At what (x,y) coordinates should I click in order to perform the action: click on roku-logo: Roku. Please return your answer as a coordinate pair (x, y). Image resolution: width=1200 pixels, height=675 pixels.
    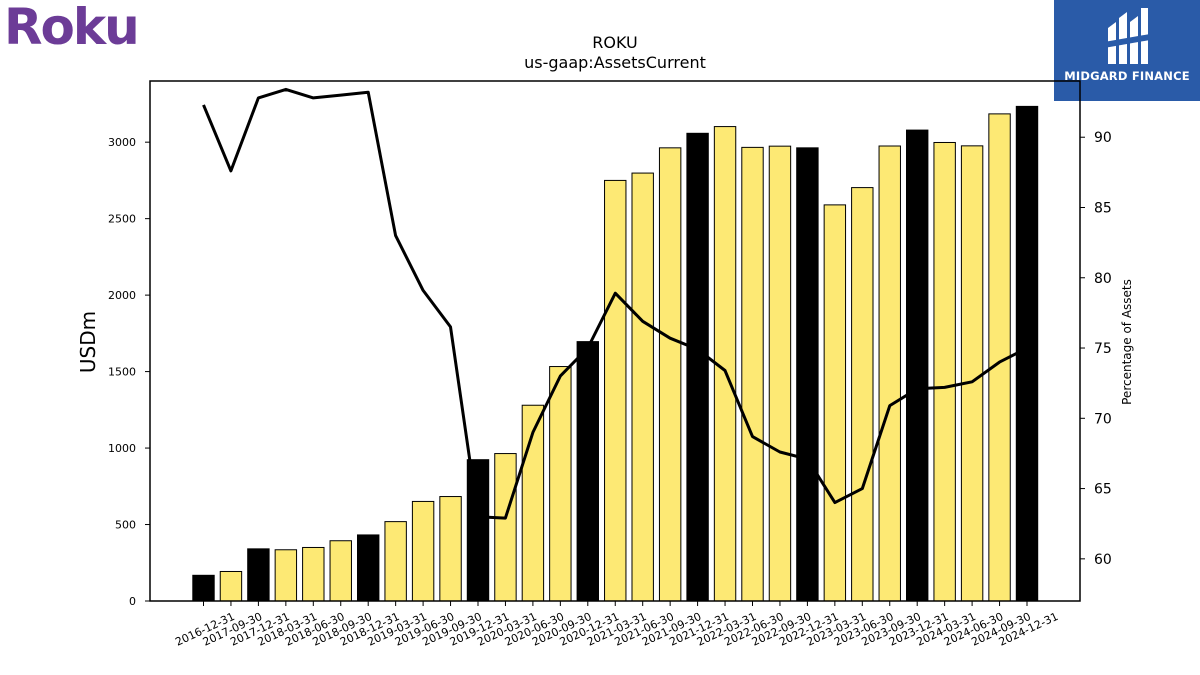
    Looking at the image, I should click on (72, 28).